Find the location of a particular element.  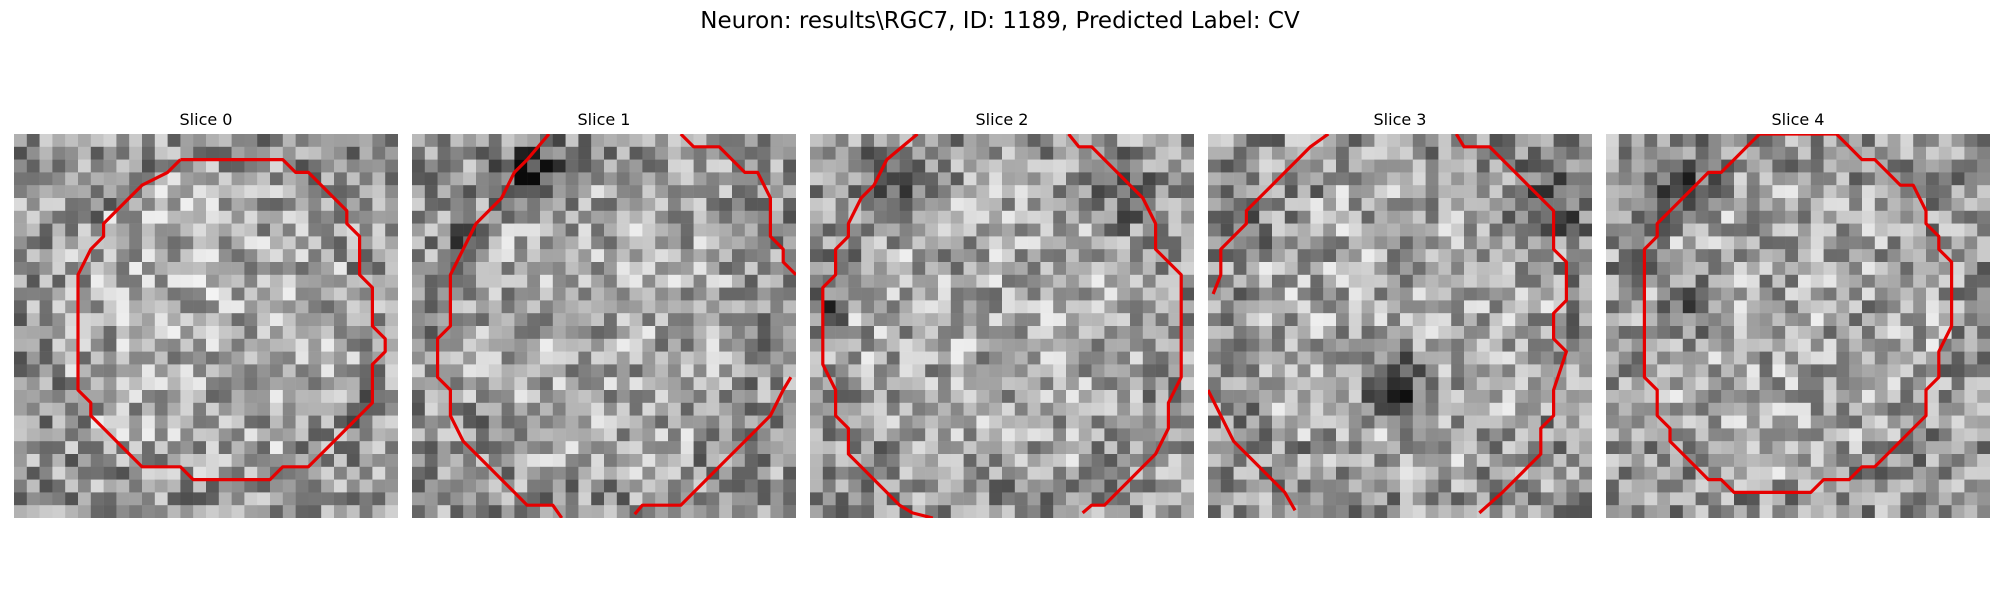

slice-panel-4: Slice 4 is located at coordinates (1798, 314).